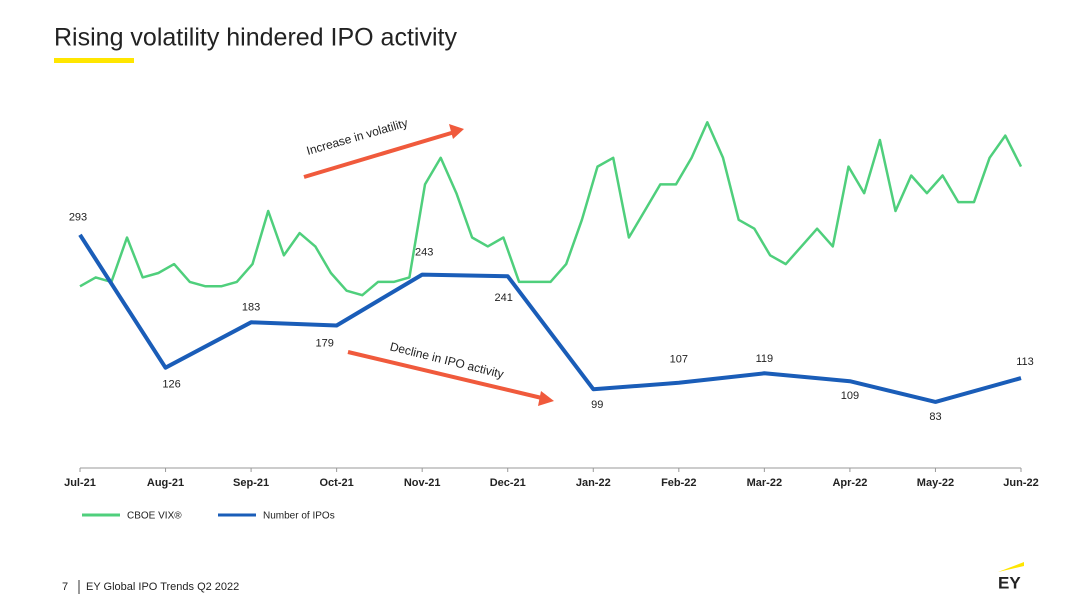 This screenshot has height=607, width=1080. I want to click on x-tick-label: Nov-21, so click(422, 483).